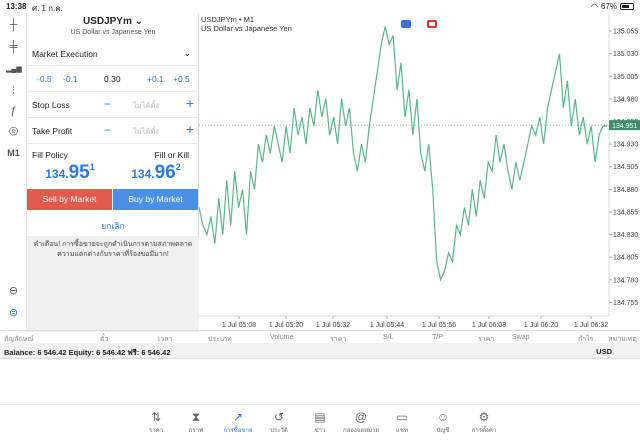  What do you see at coordinates (13, 47) in the screenshot?
I see `candles-icon: ╪` at bounding box center [13, 47].